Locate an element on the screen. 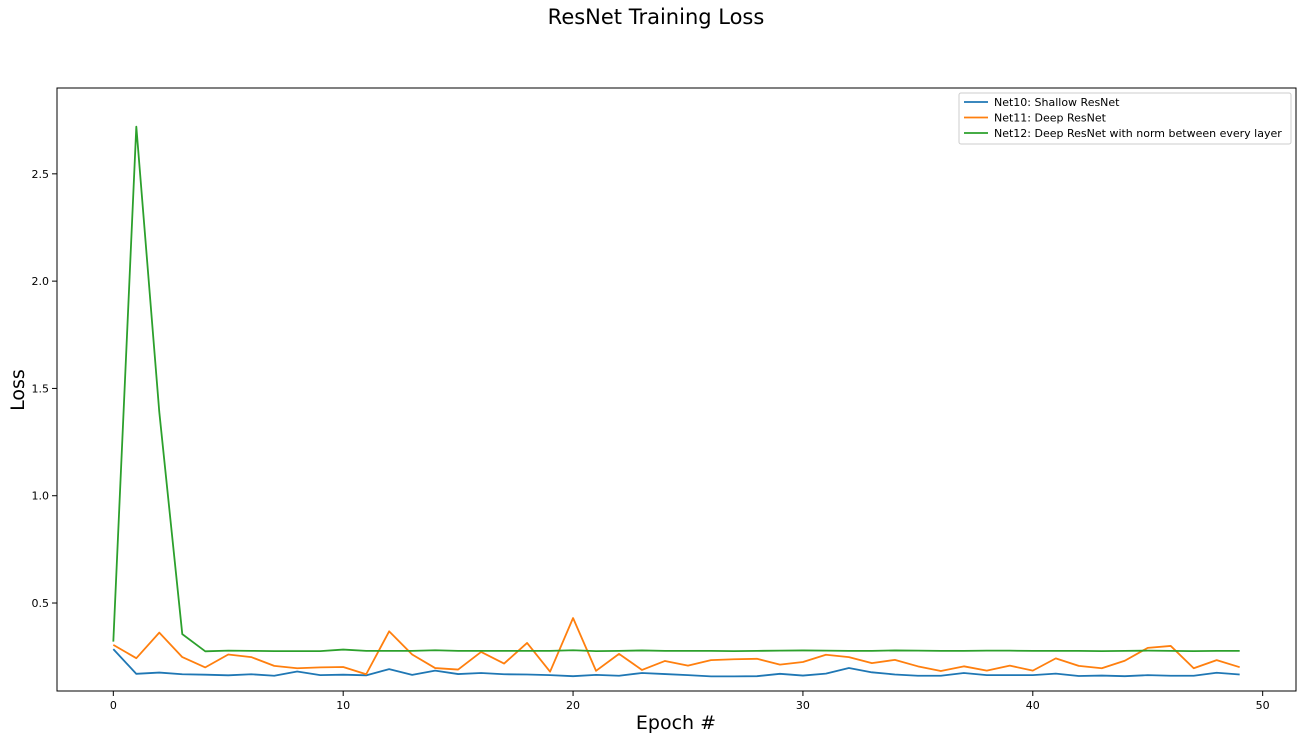  y-tick-label: 2.0 is located at coordinates (41, 281).